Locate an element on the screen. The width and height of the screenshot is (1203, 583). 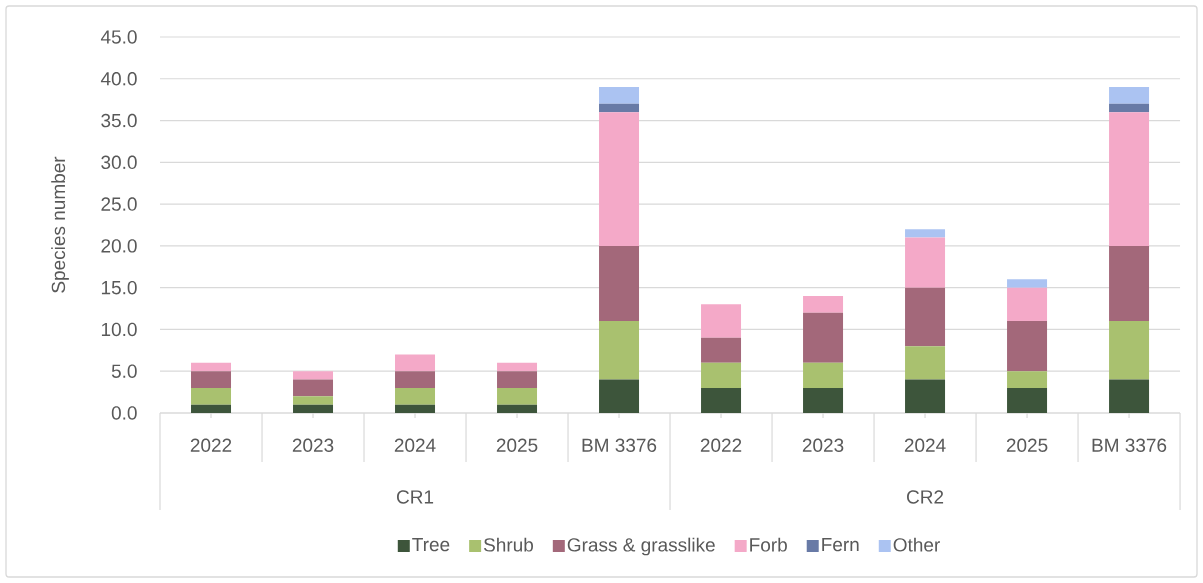
y-tick-label: 5.0 is located at coordinates (124, 371).